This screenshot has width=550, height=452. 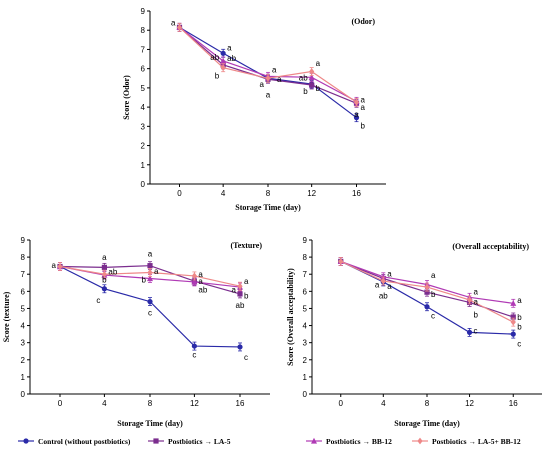 I want to click on legend-item-bb12: Postbiotics → BB-12, so click(x=349, y=441).